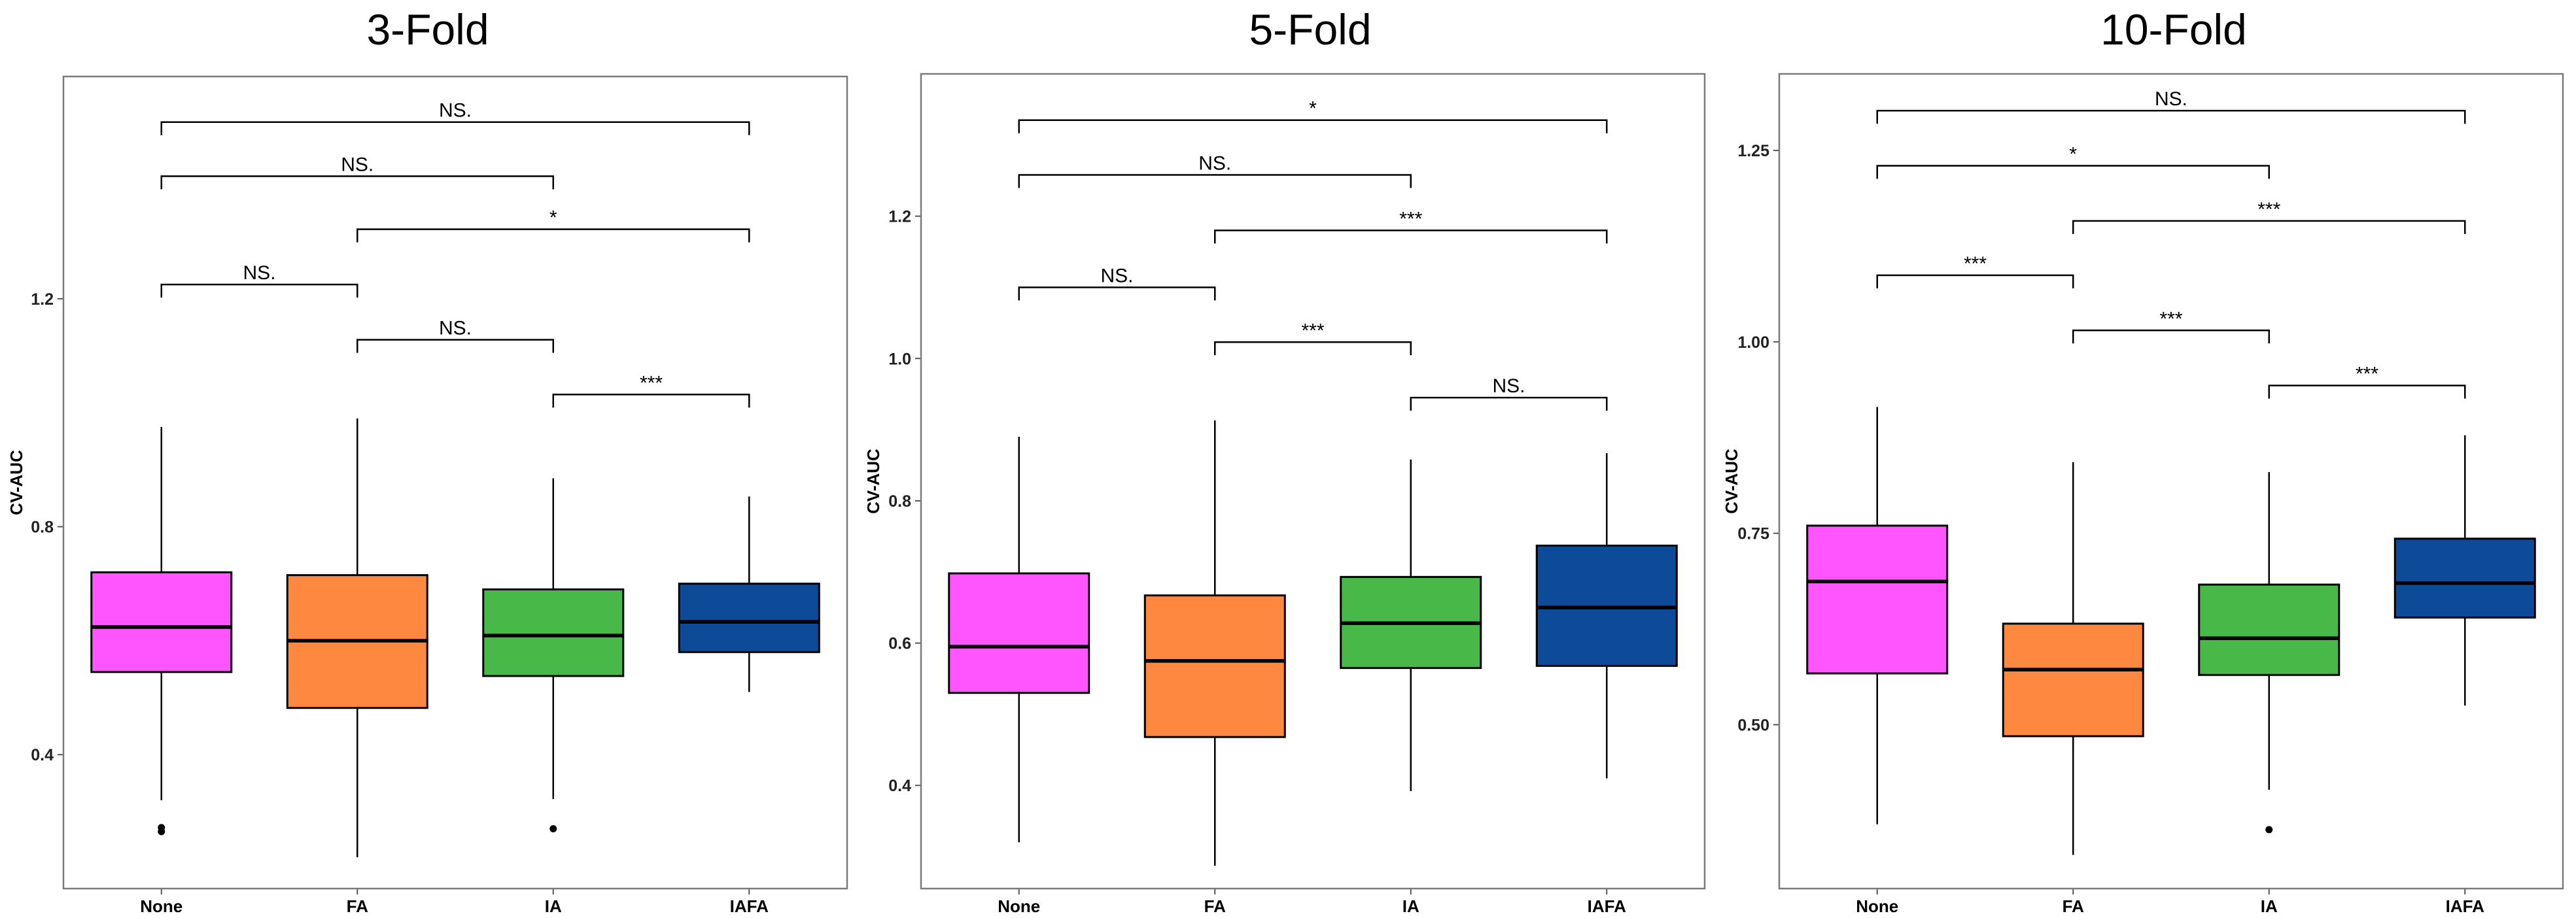  What do you see at coordinates (1310, 29) in the screenshot?
I see `chart-title: 5-Fold` at bounding box center [1310, 29].